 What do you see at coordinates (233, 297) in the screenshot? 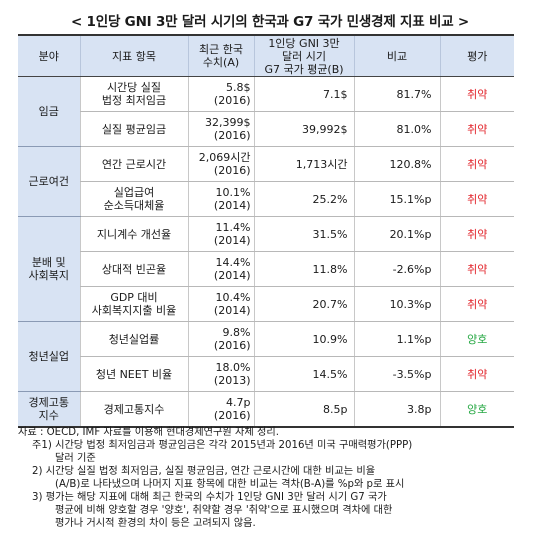
I see `recent-value: 10.4%` at bounding box center [233, 297].